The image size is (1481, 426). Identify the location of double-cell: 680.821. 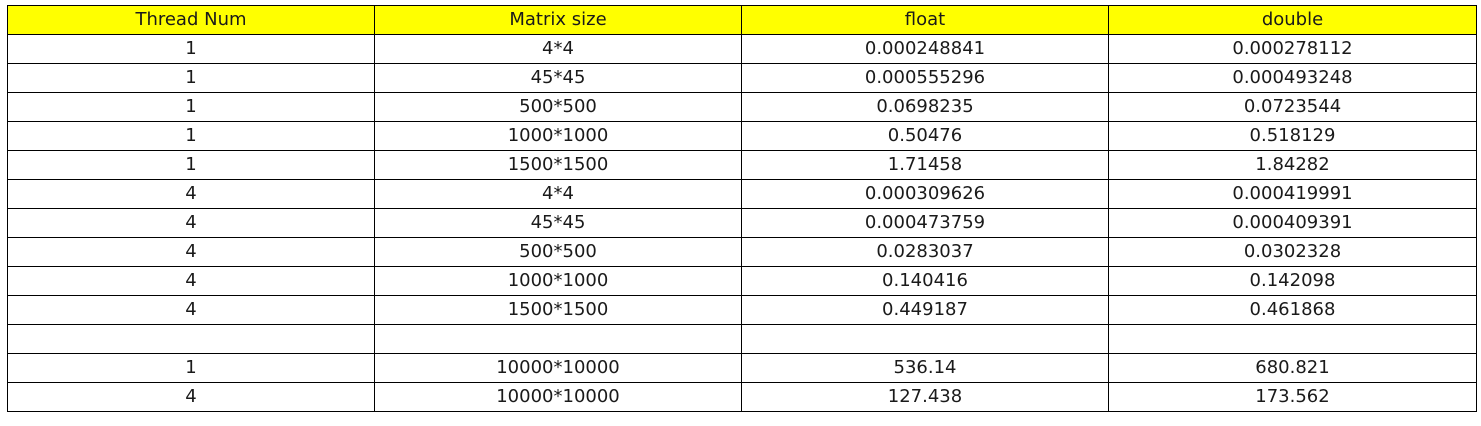
(1292, 368).